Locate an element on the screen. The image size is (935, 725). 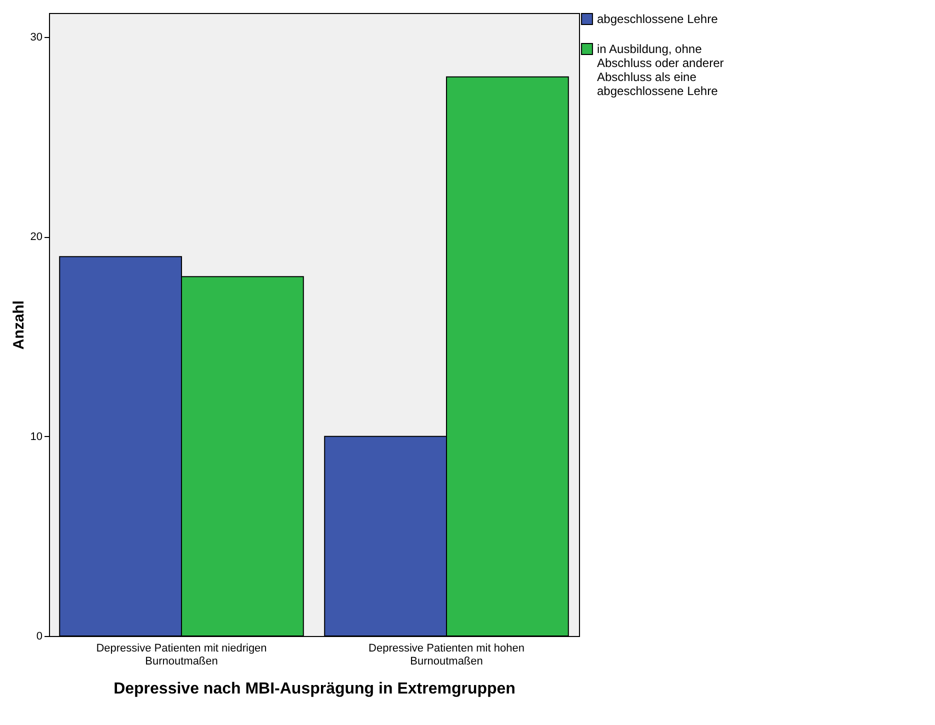
y-tick-label: 10 is located at coordinates (36, 436).